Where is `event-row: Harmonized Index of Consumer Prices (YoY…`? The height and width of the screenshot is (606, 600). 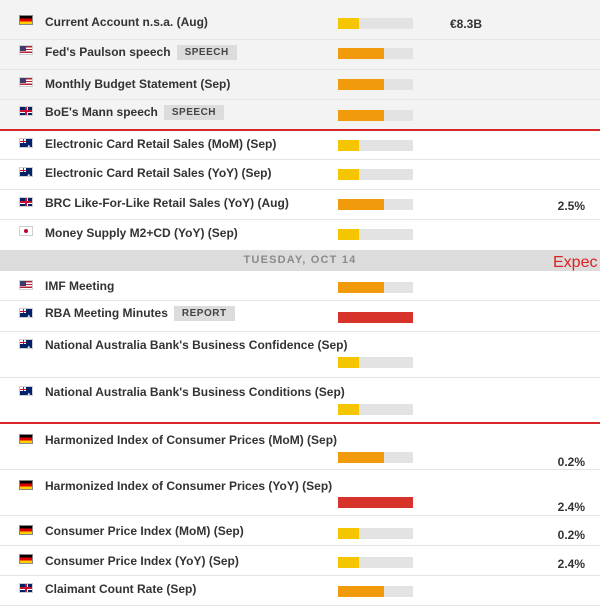
event-row: Harmonized Index of Consumer Prices (YoY… is located at coordinates (300, 493).